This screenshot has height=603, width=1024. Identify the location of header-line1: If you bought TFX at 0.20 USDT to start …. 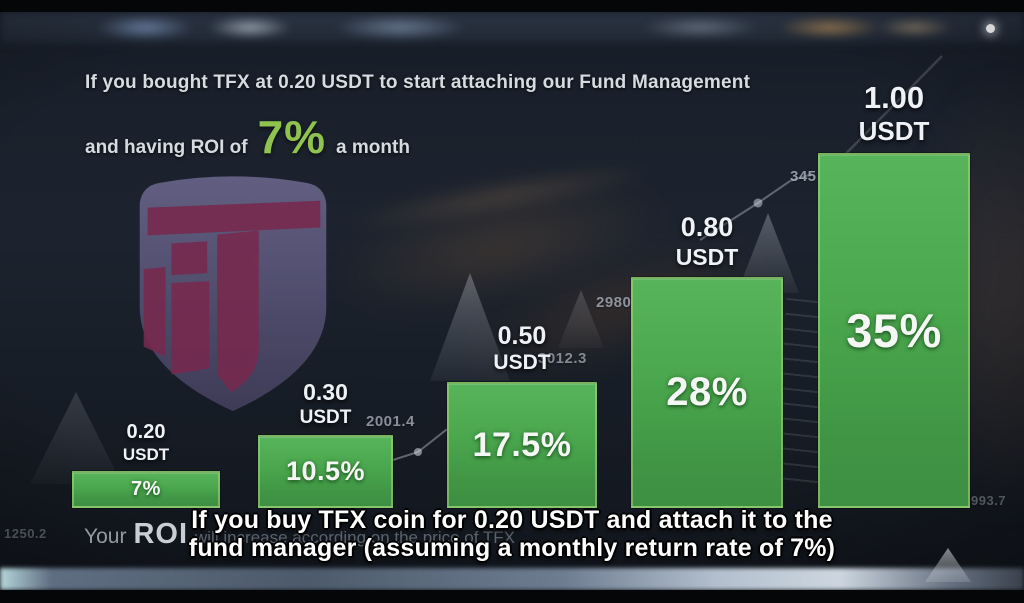
(418, 82).